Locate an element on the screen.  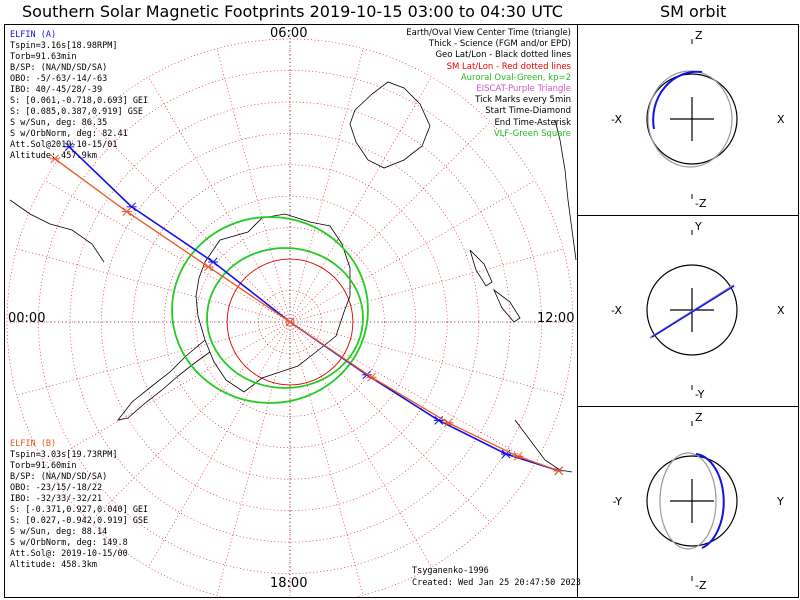
elfin-a-line: B/SP: (NA/ND/SD/SA) is located at coordinates (59, 68).